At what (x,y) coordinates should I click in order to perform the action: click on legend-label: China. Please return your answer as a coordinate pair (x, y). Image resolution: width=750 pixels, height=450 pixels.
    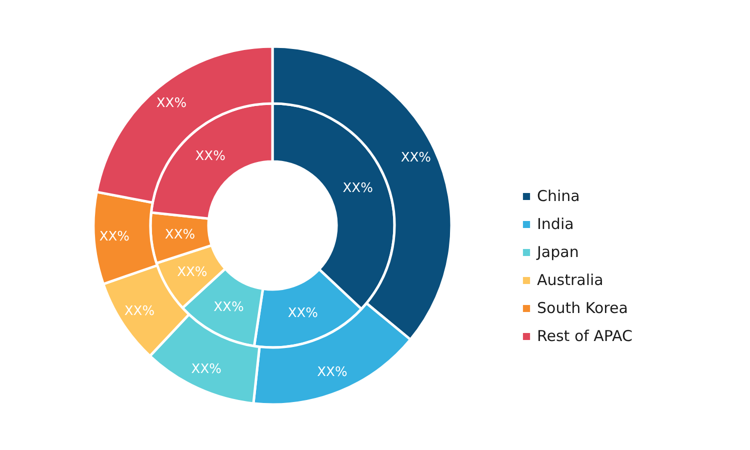
    Looking at the image, I should click on (558, 196).